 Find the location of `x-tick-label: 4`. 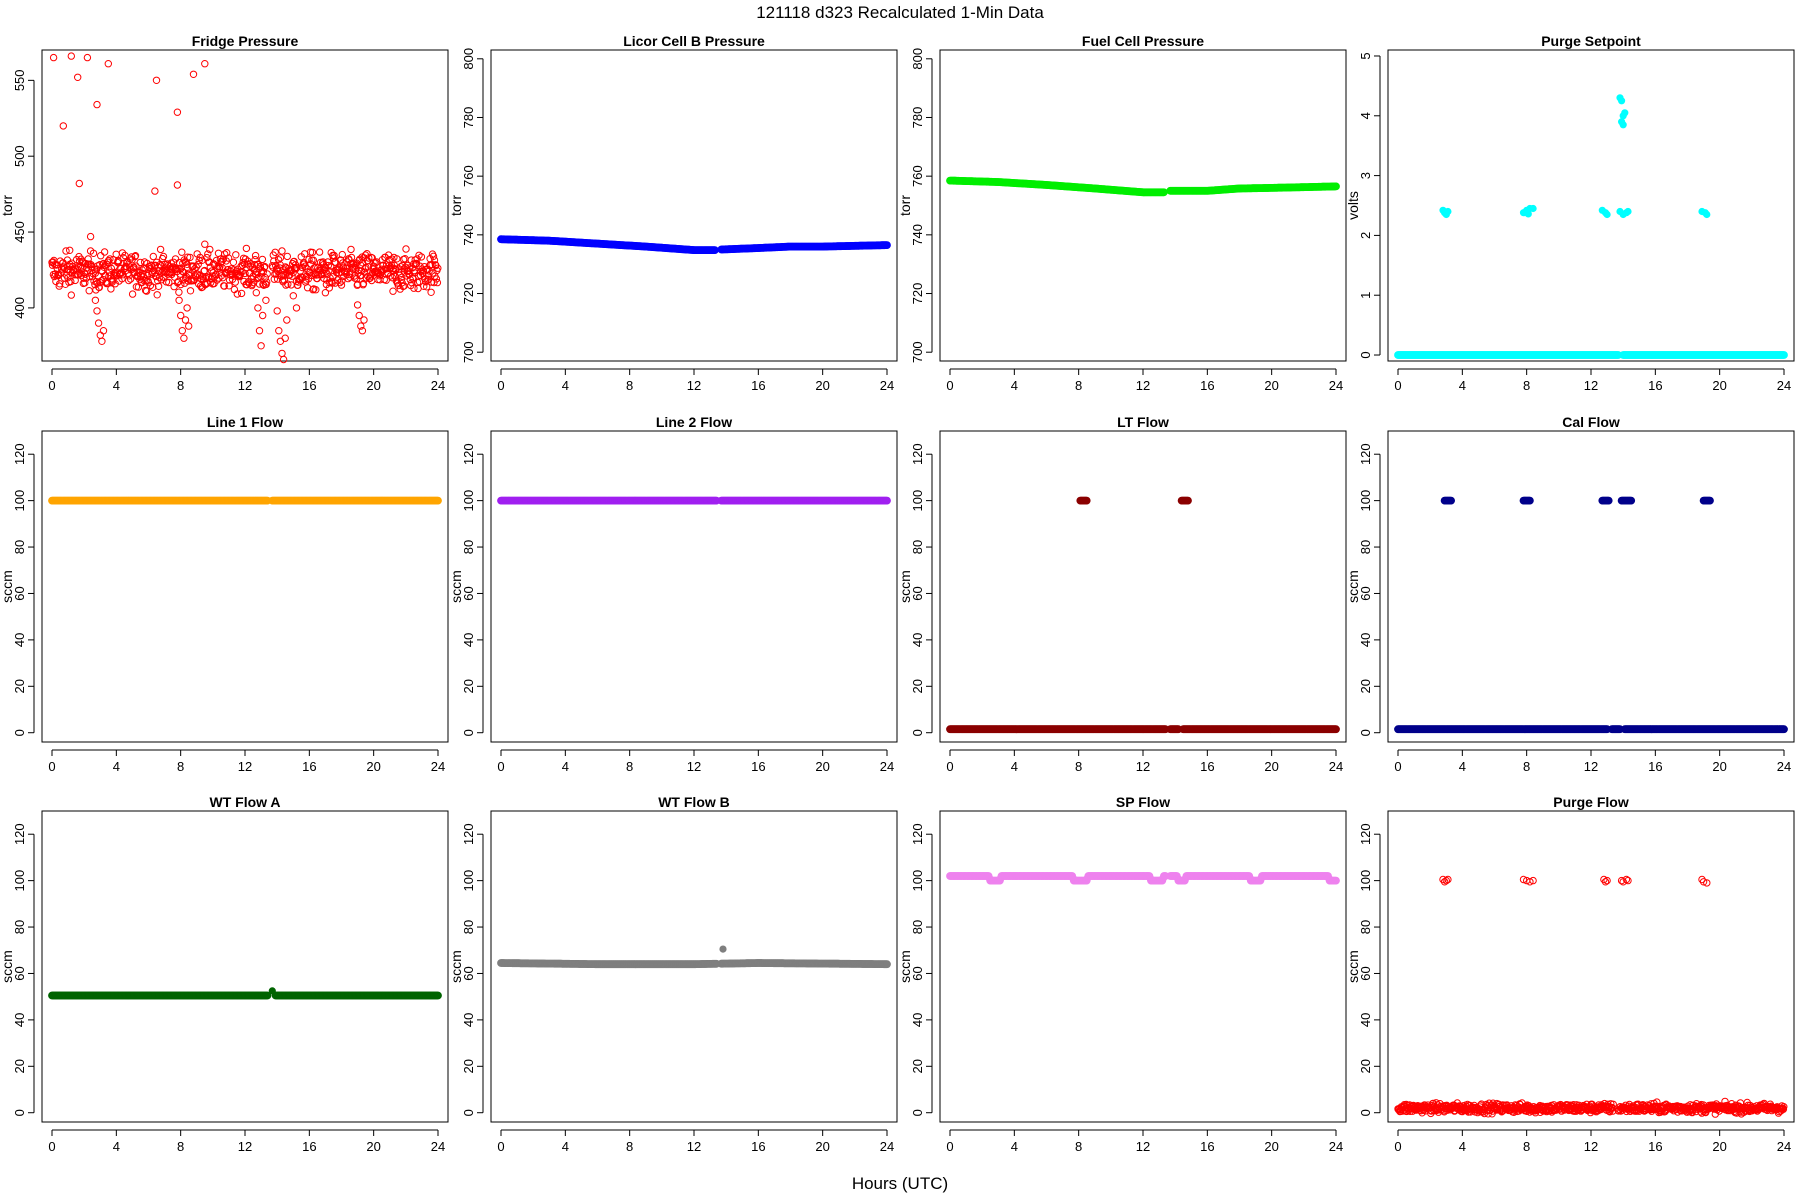

x-tick-label: 4 is located at coordinates (1462, 766).